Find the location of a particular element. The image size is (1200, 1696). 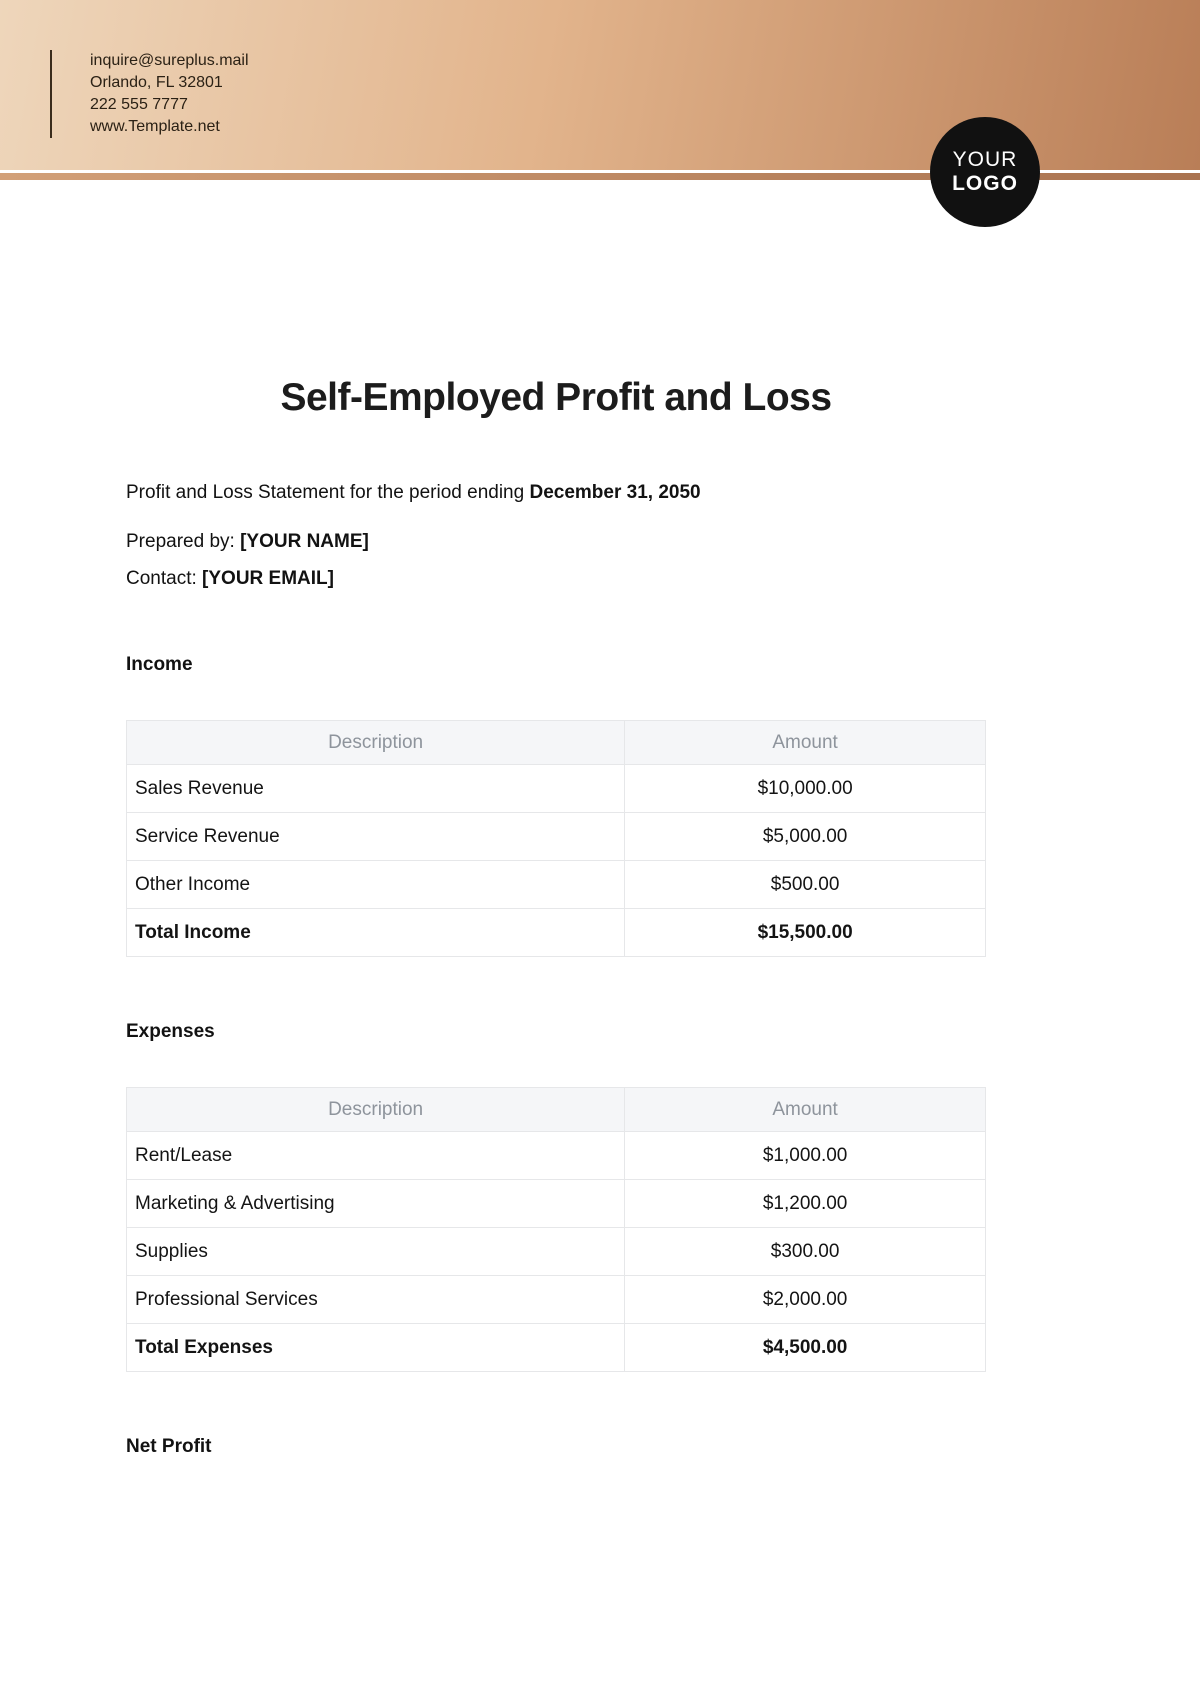

header-stripe is located at coordinates (600, 176).